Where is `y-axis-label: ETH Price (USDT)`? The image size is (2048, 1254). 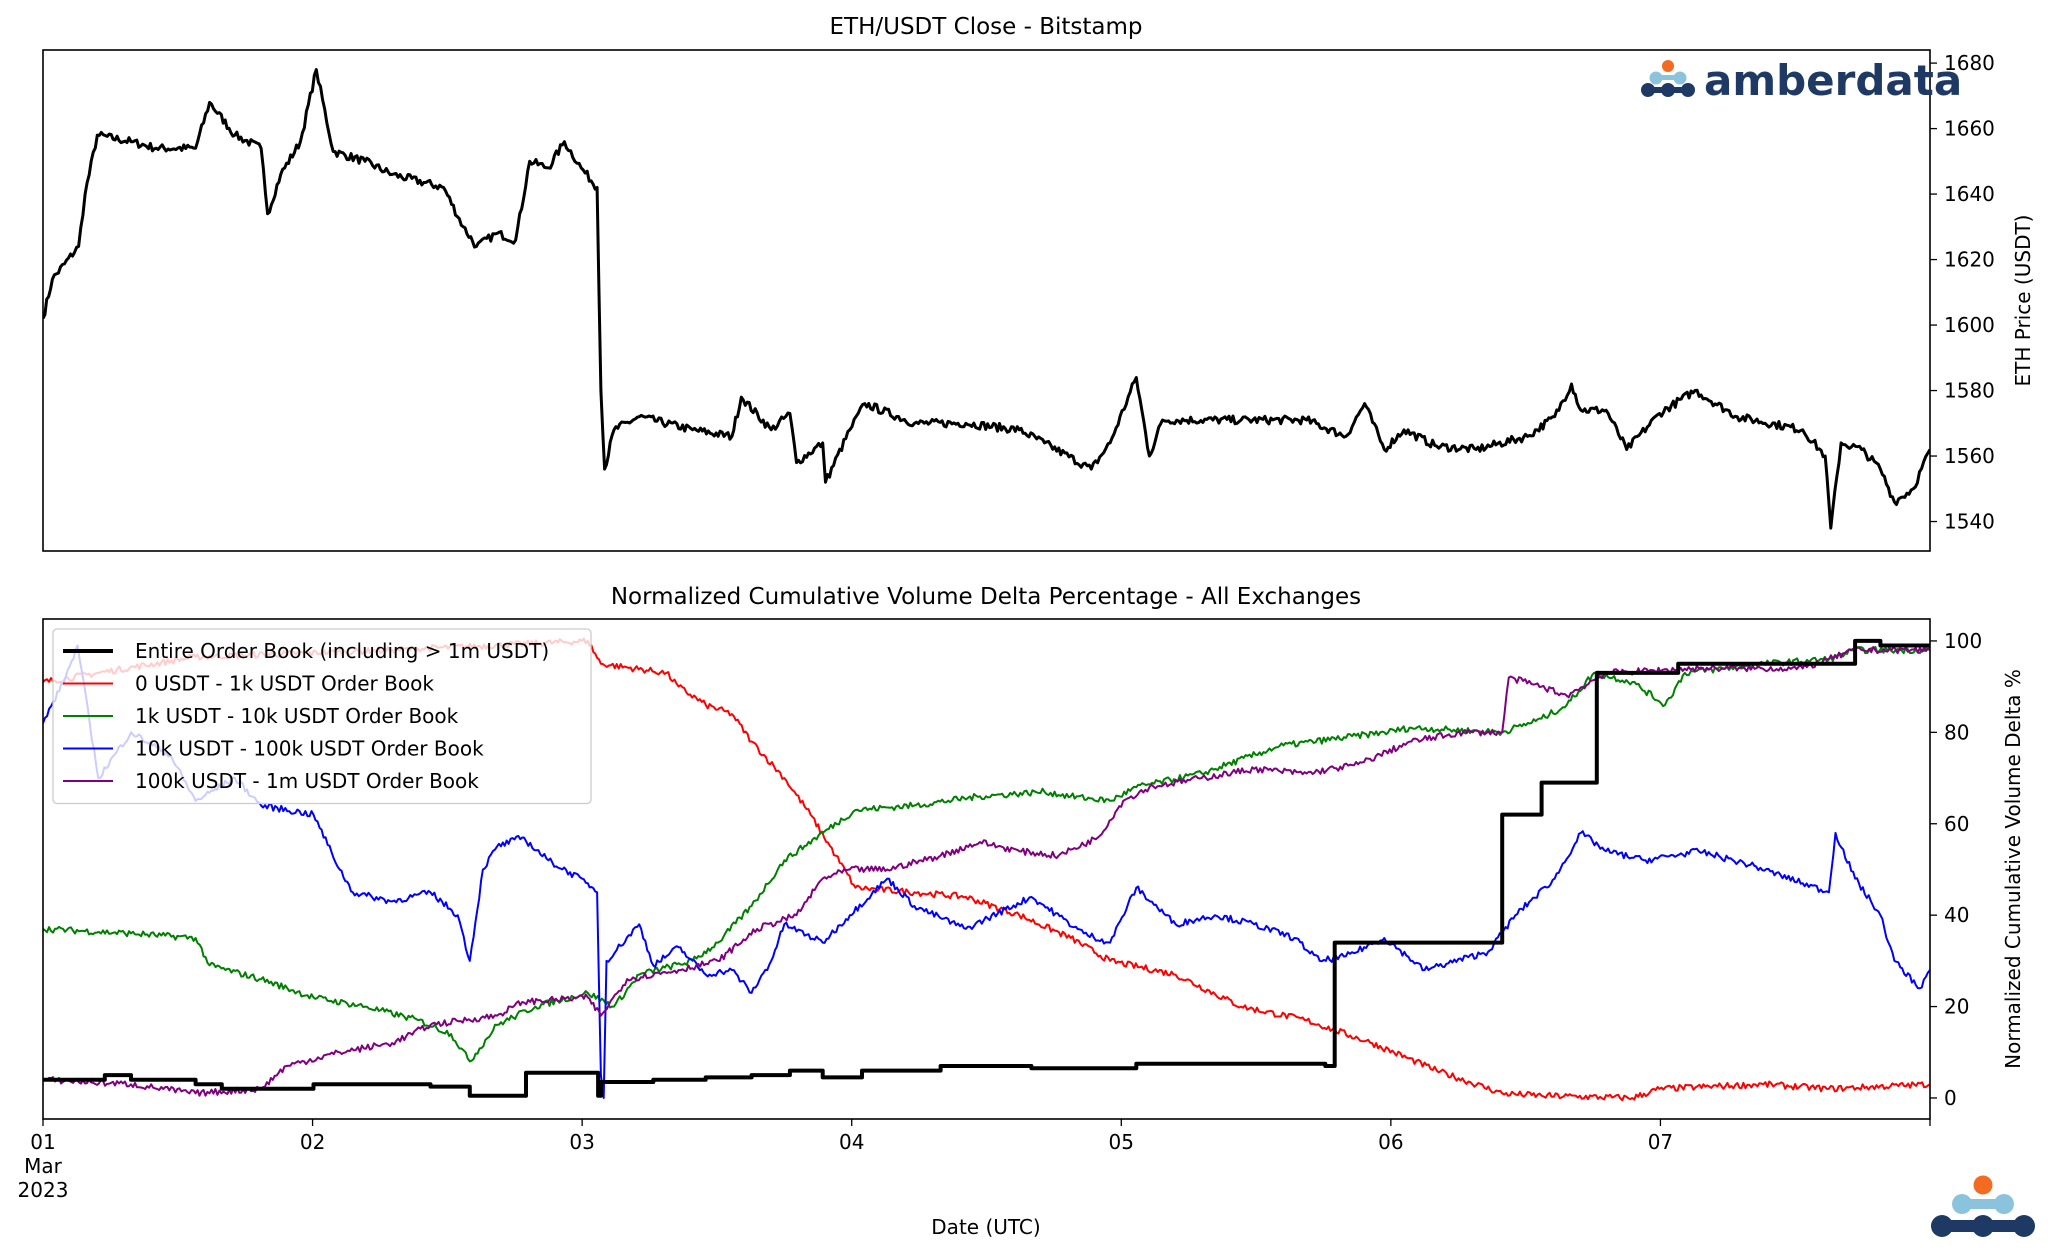
y-axis-label: ETH Price (USDT) is located at coordinates (2023, 301).